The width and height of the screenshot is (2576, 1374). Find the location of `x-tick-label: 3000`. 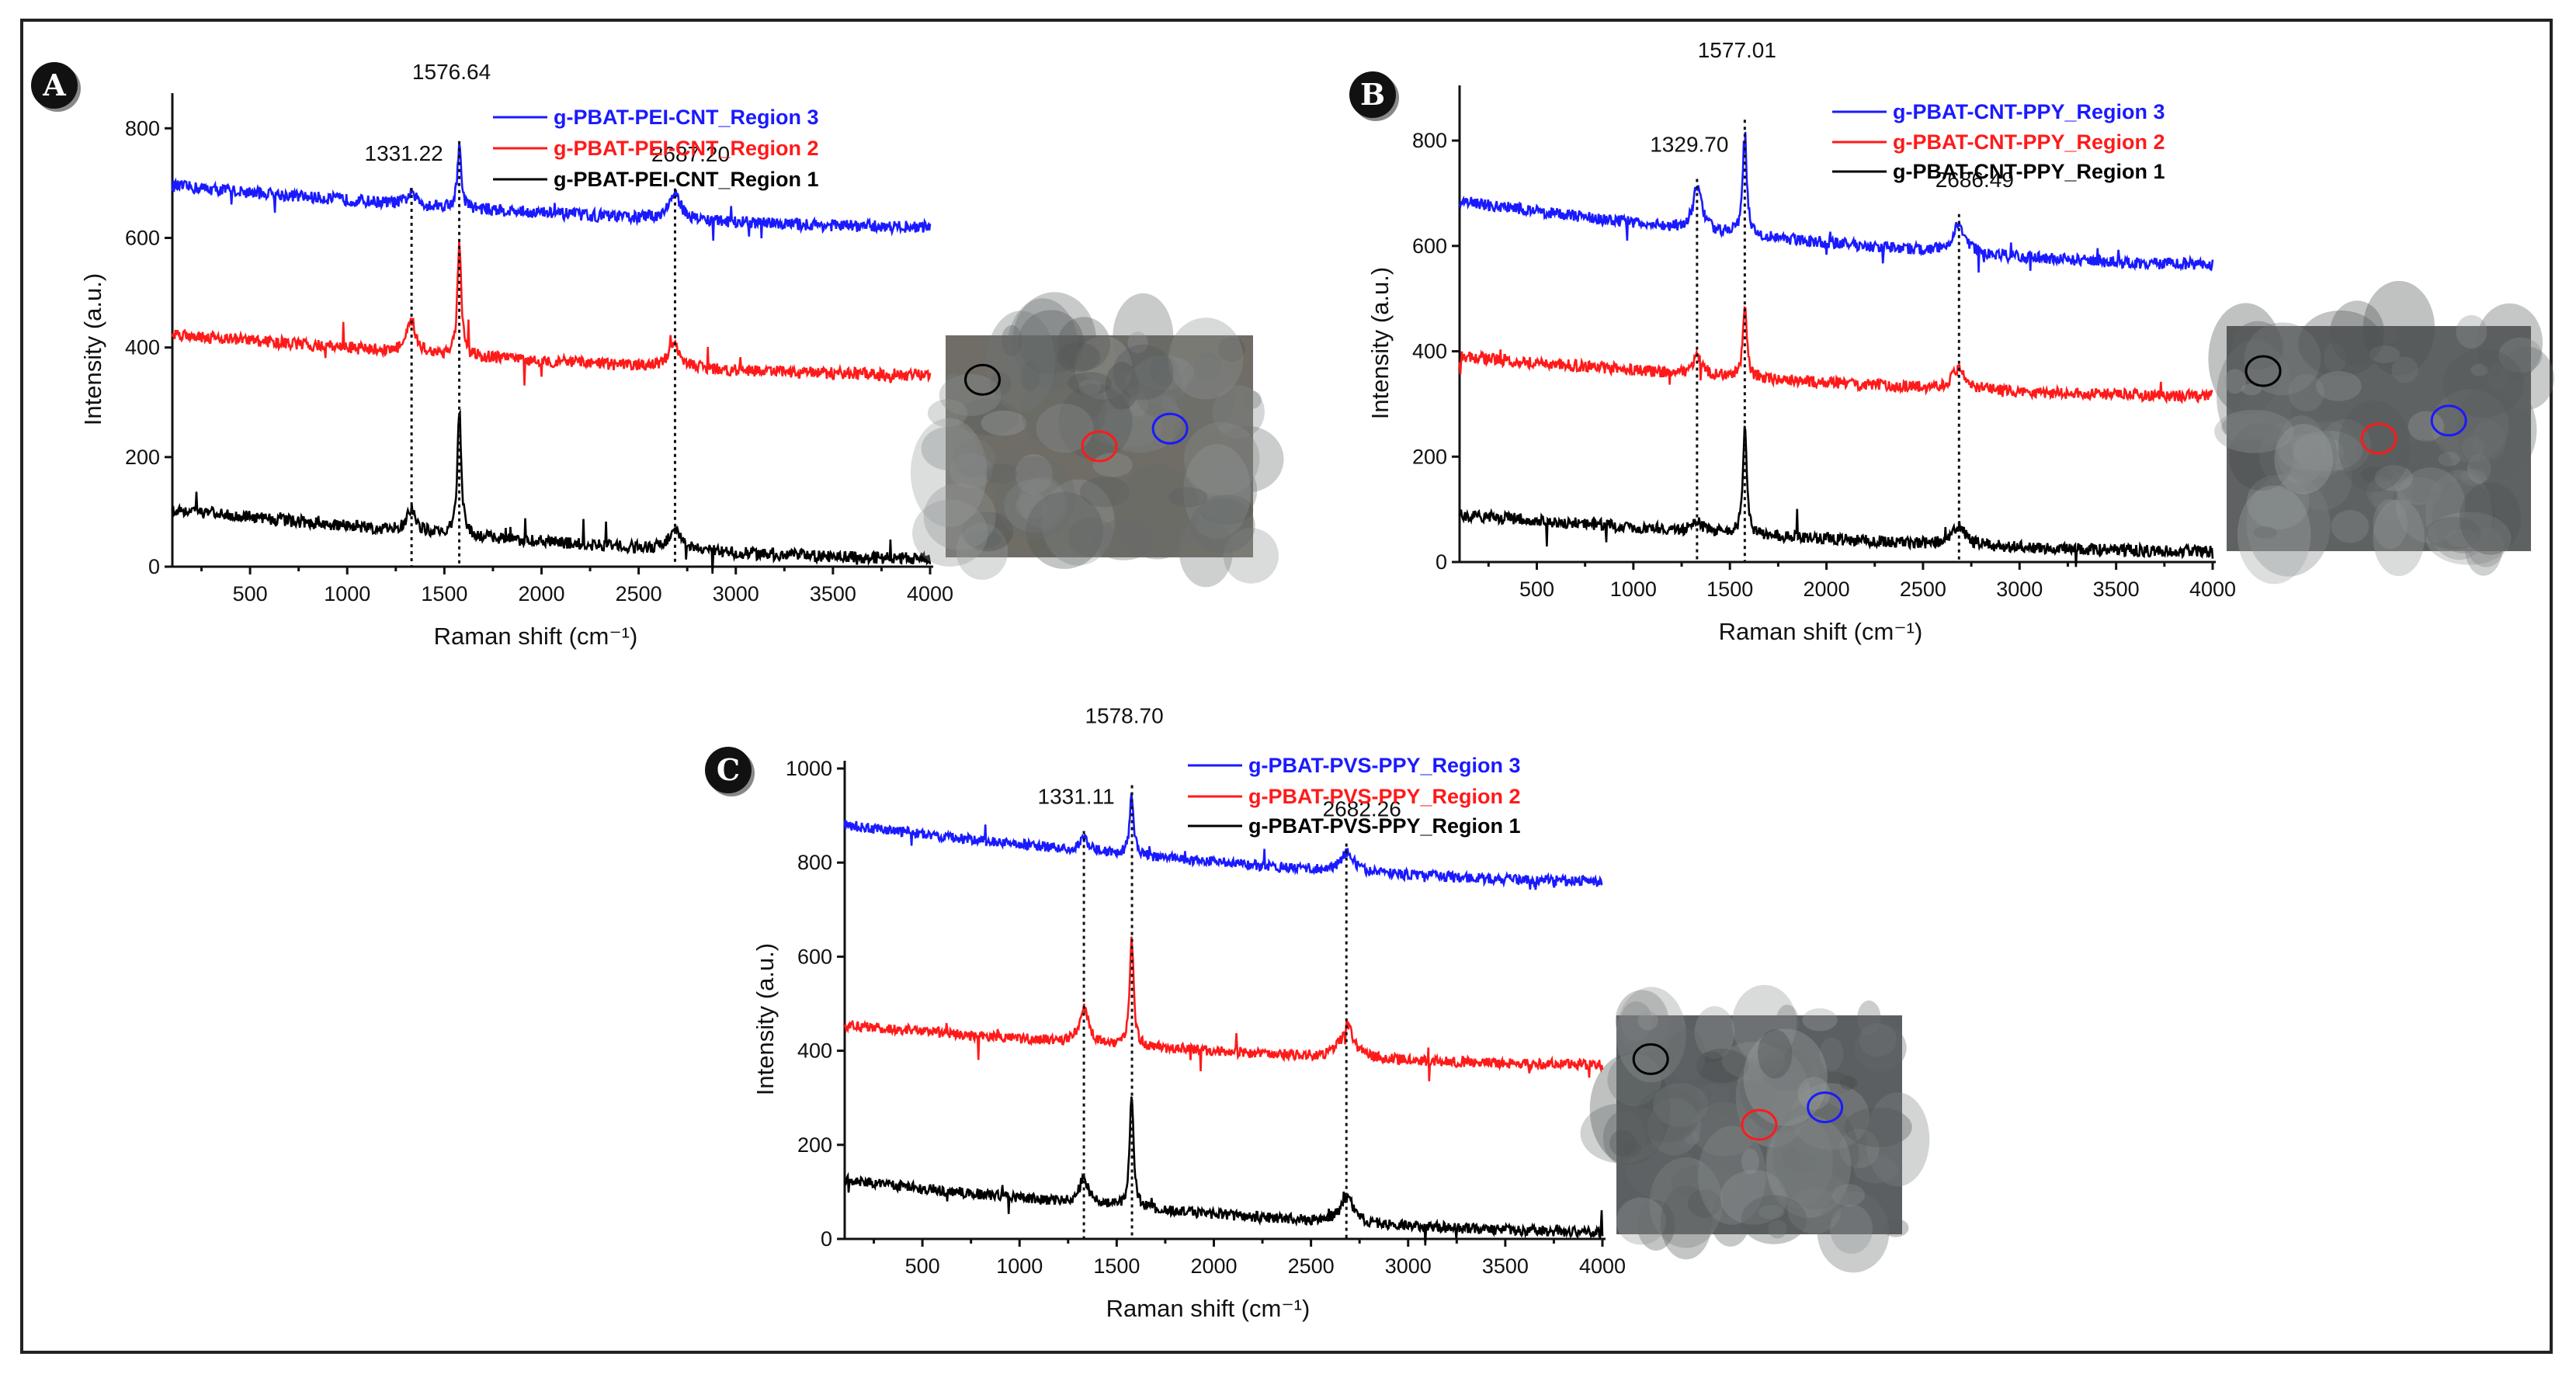

x-tick-label: 3000 is located at coordinates (2019, 589).